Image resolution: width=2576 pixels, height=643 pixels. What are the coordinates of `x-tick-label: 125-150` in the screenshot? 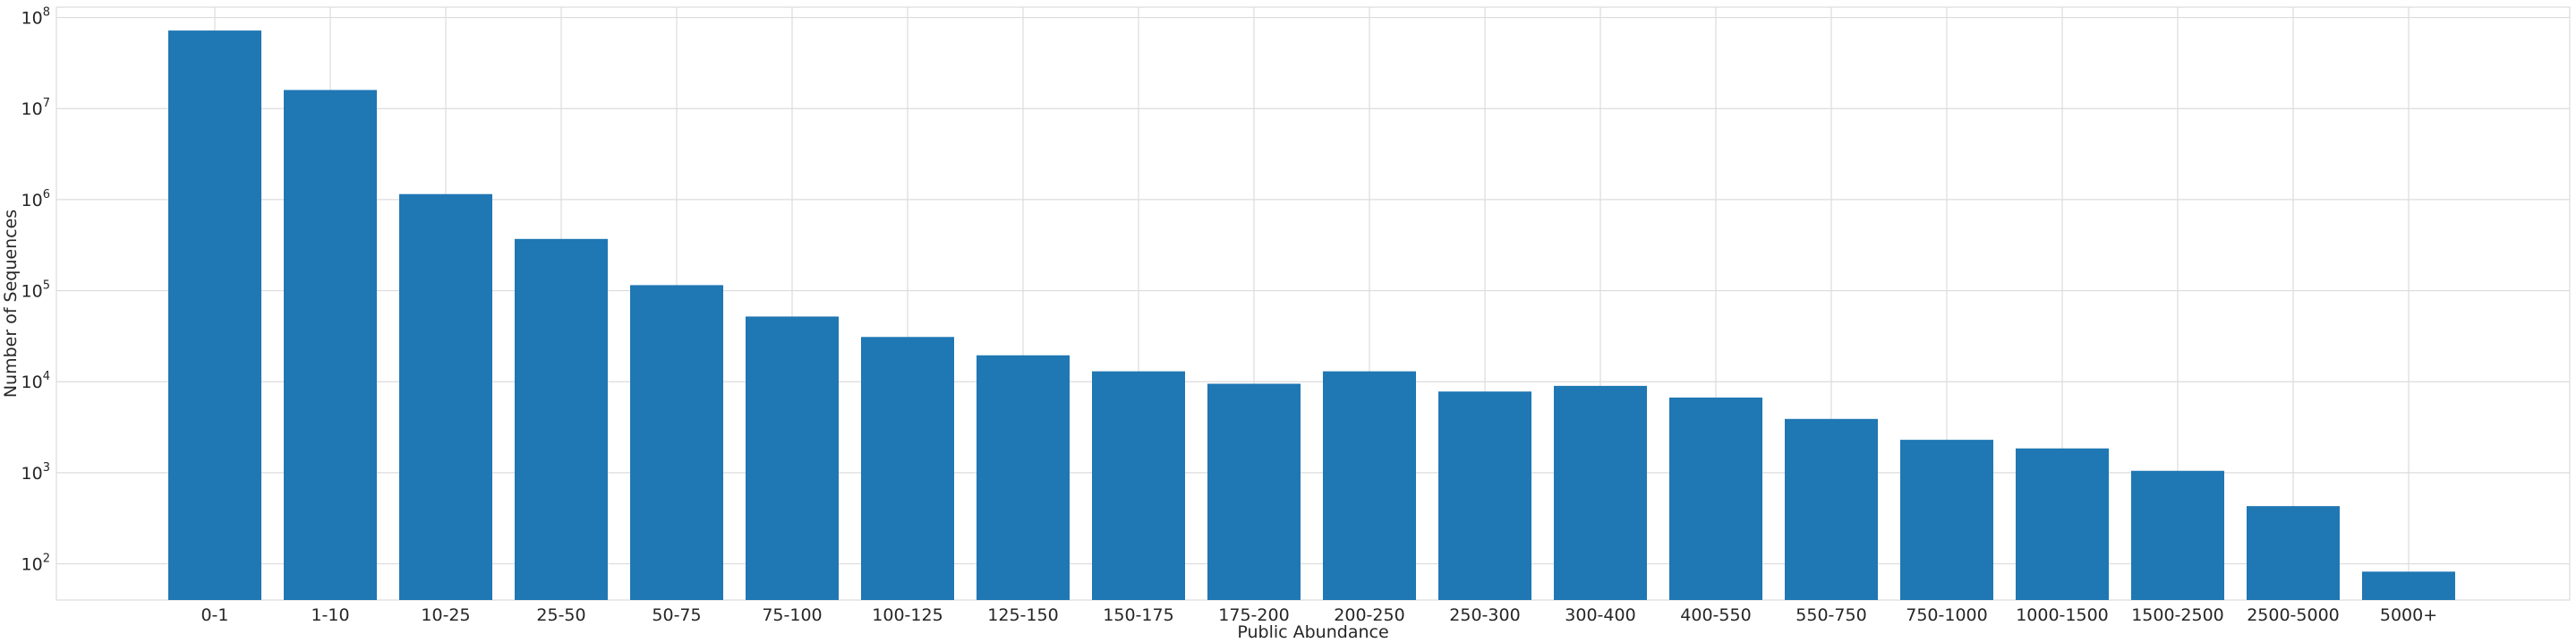 It's located at (1022, 615).